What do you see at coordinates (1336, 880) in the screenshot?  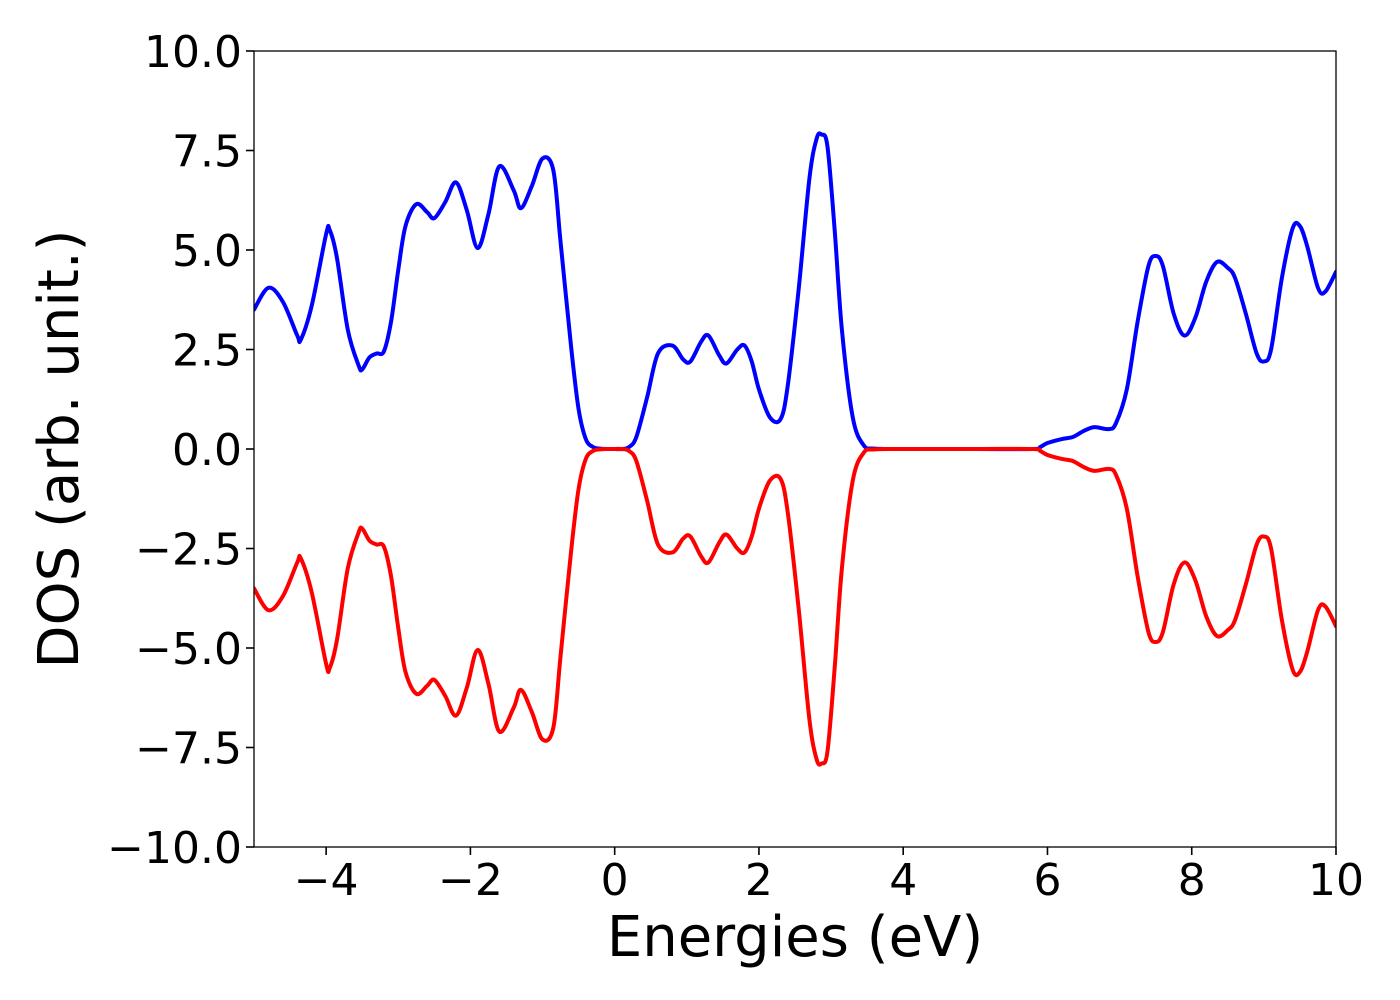 I see `x-tick-label: 10` at bounding box center [1336, 880].